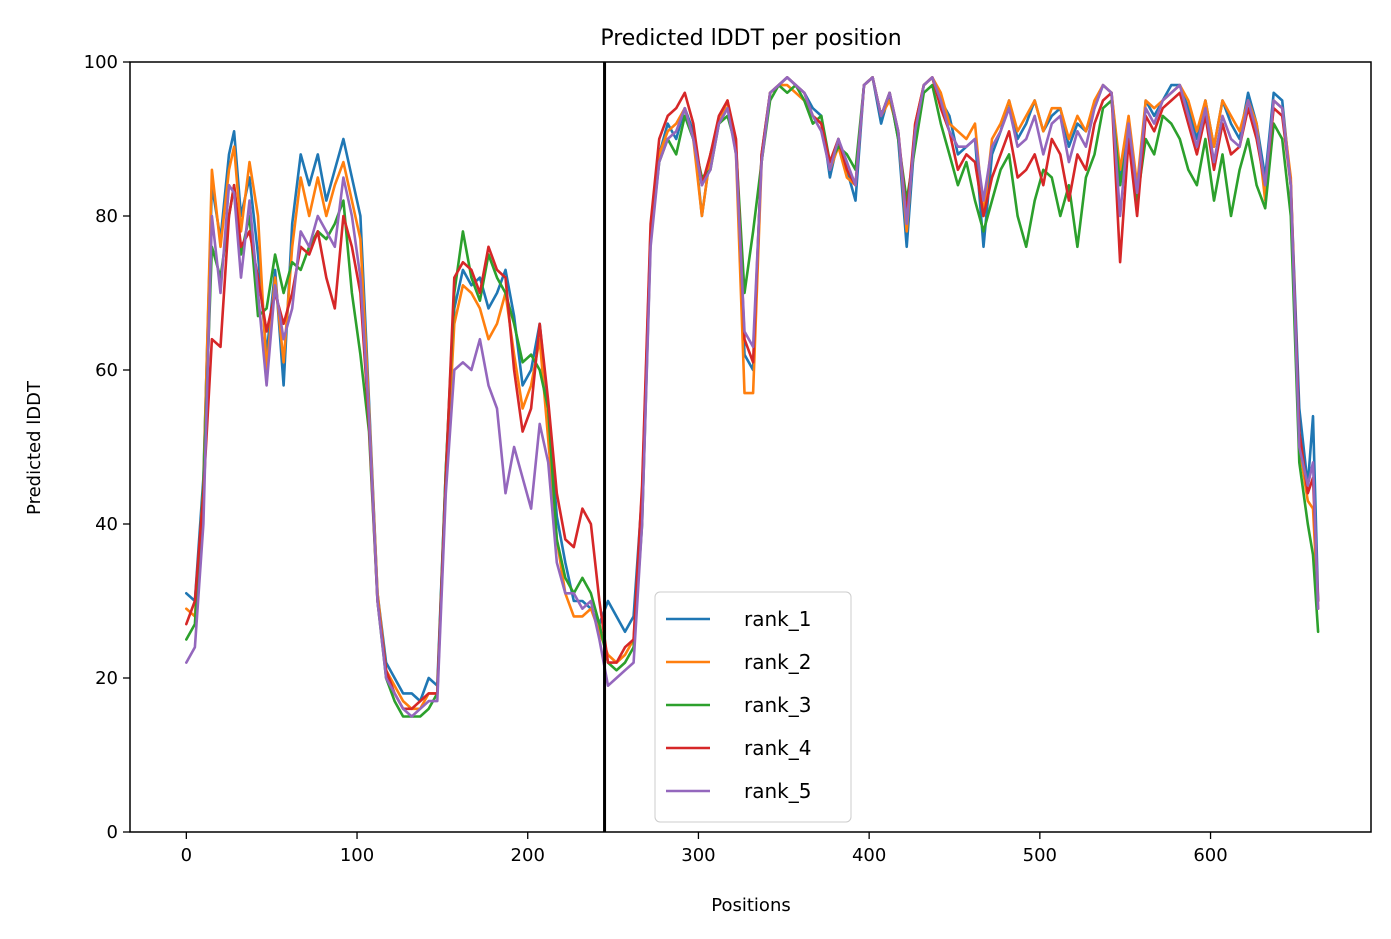  I want to click on legend-label-rank_2: rank_2, so click(777, 662).